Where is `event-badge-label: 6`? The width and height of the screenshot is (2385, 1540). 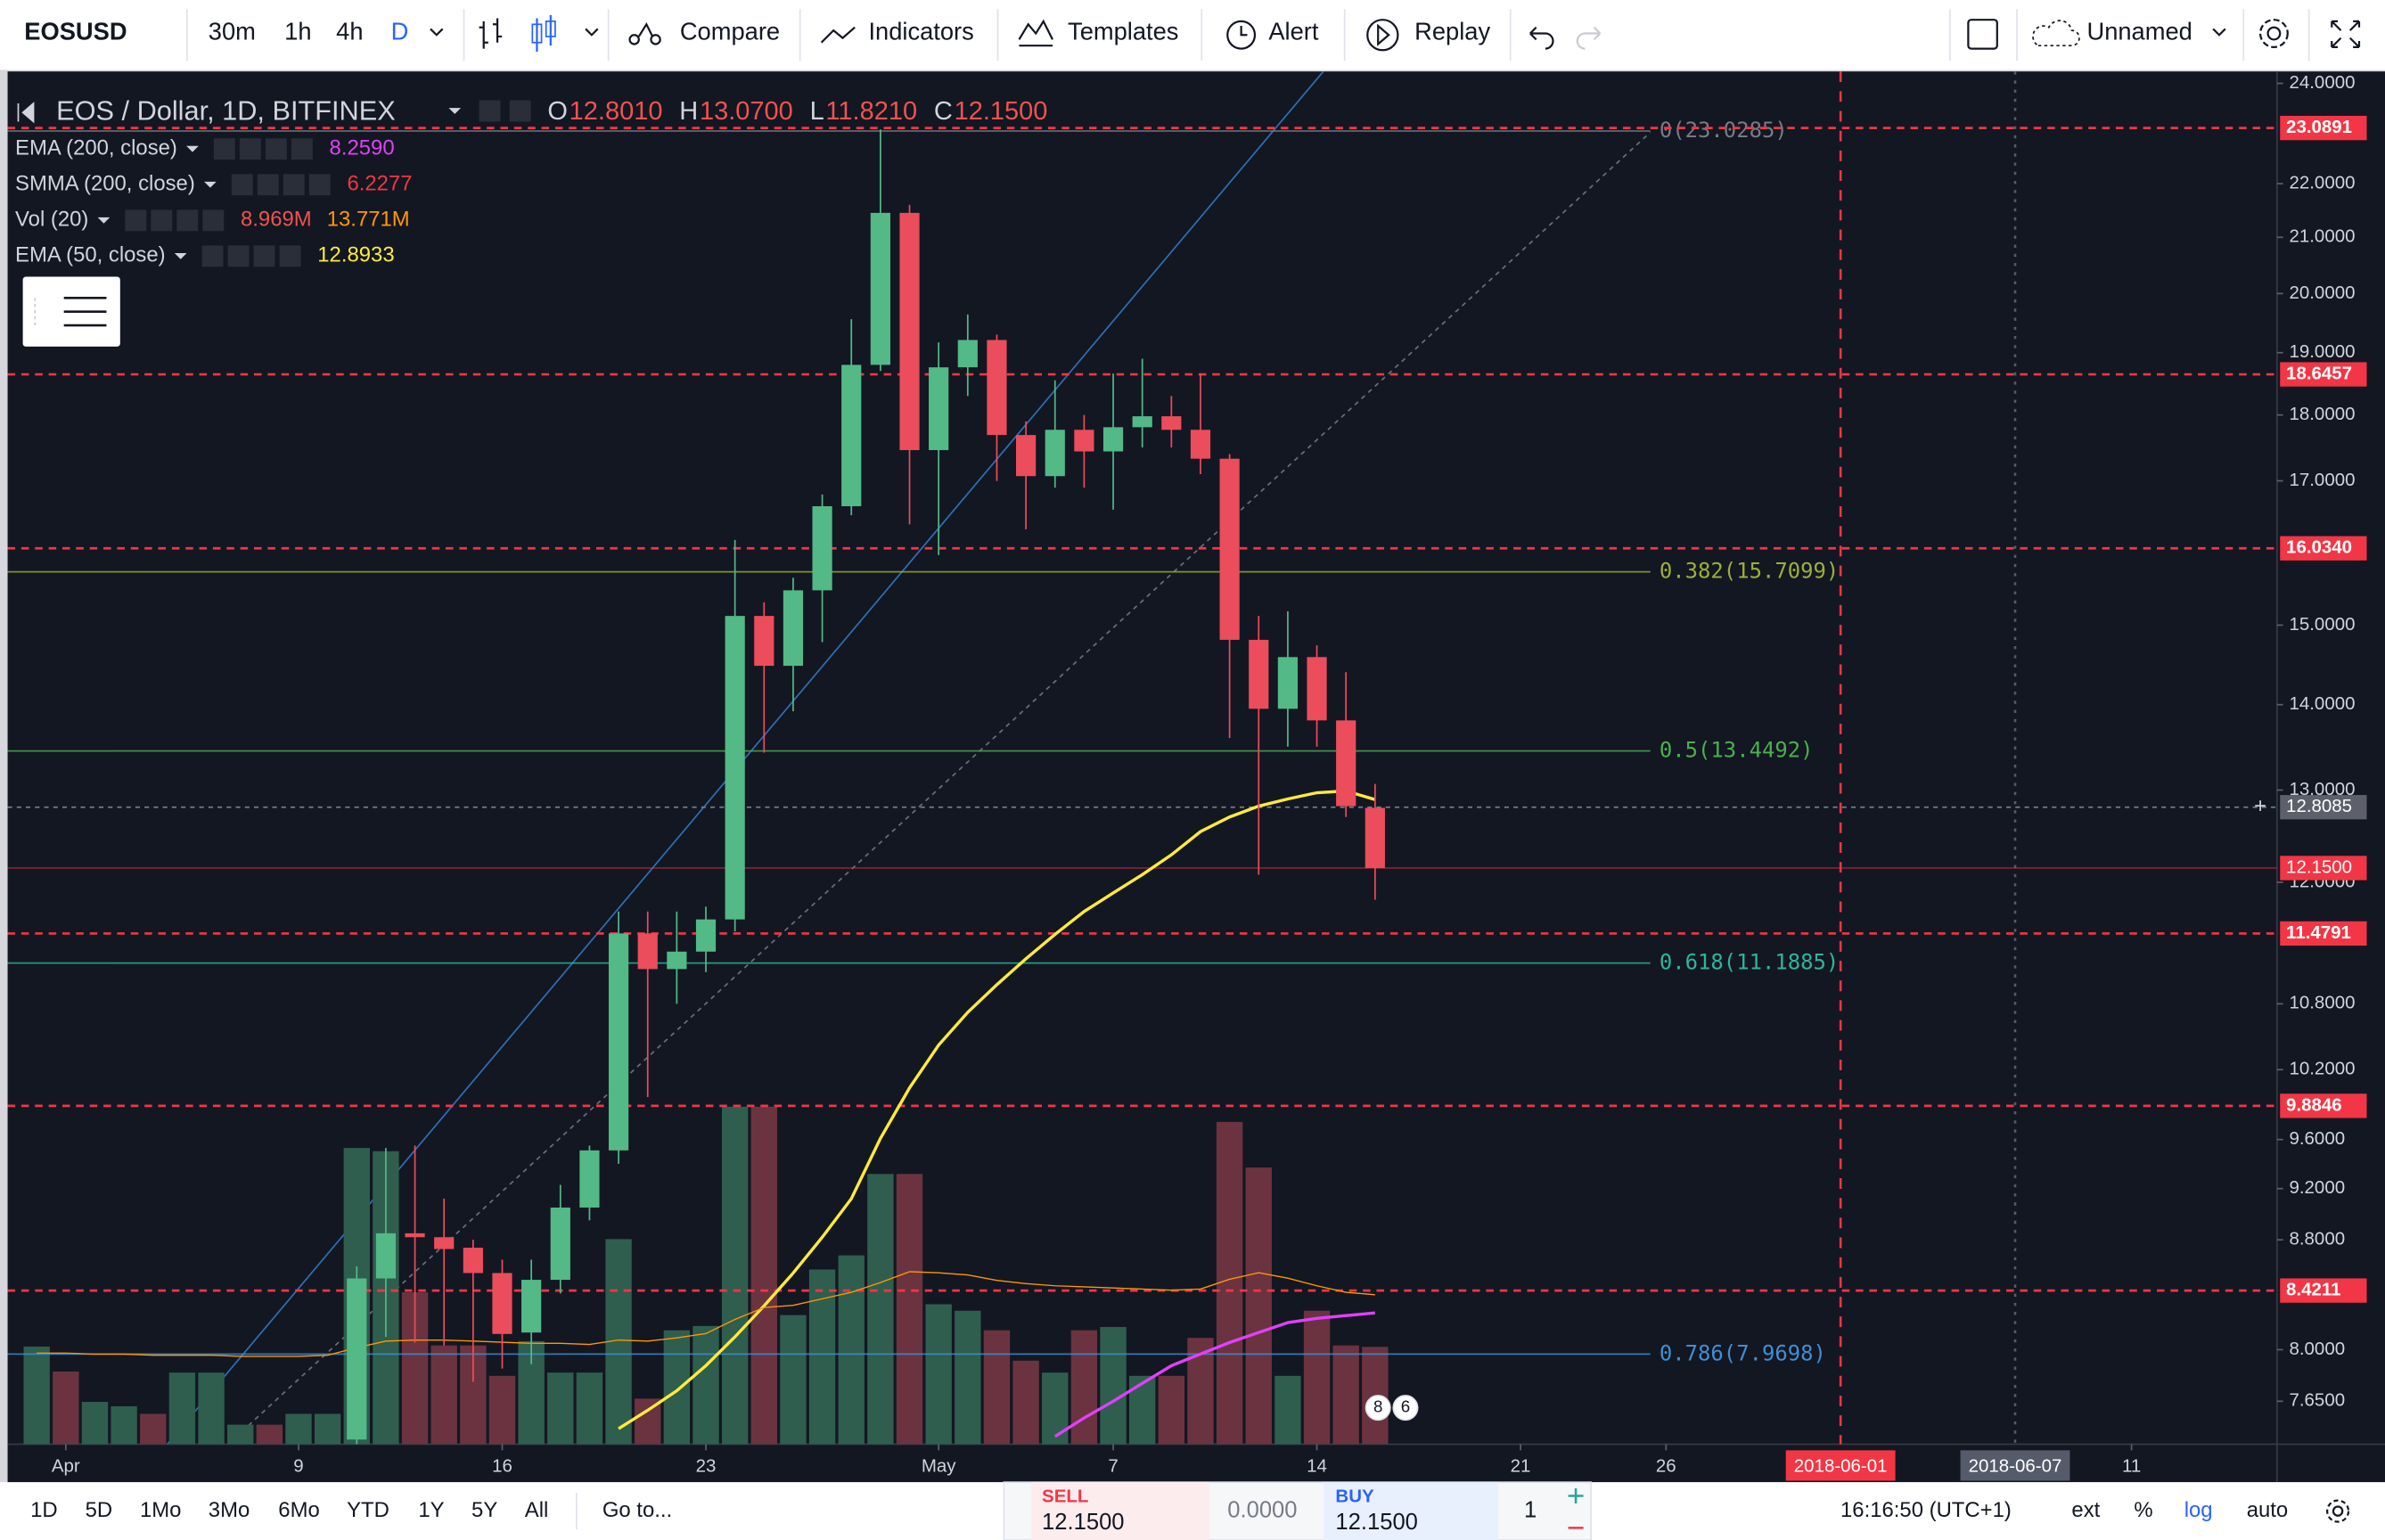
event-badge-label: 6 is located at coordinates (1405, 1406).